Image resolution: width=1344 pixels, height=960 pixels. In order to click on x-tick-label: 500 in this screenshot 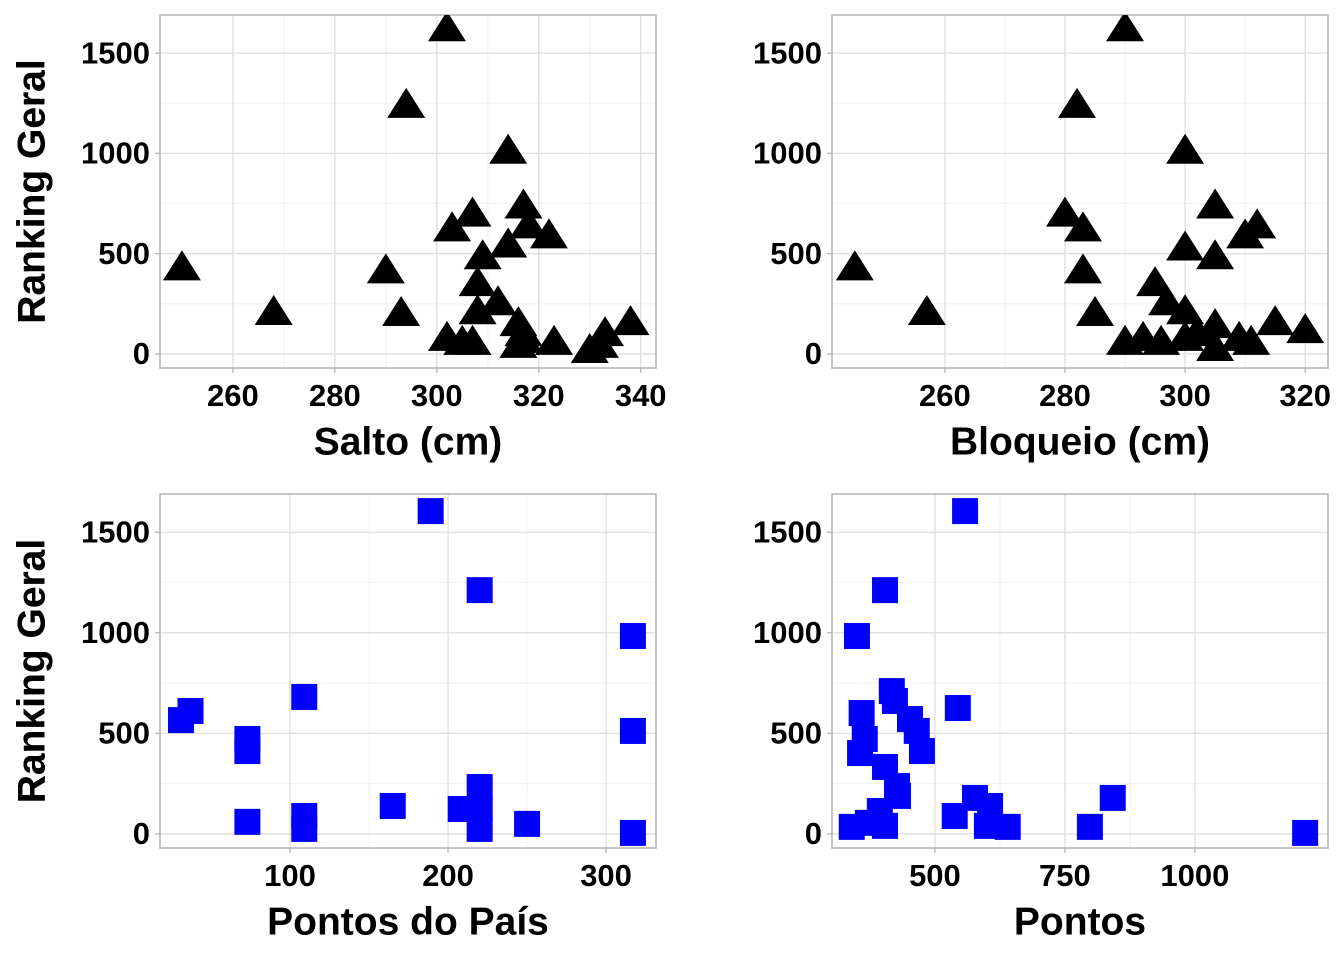, I will do `click(935, 875)`.